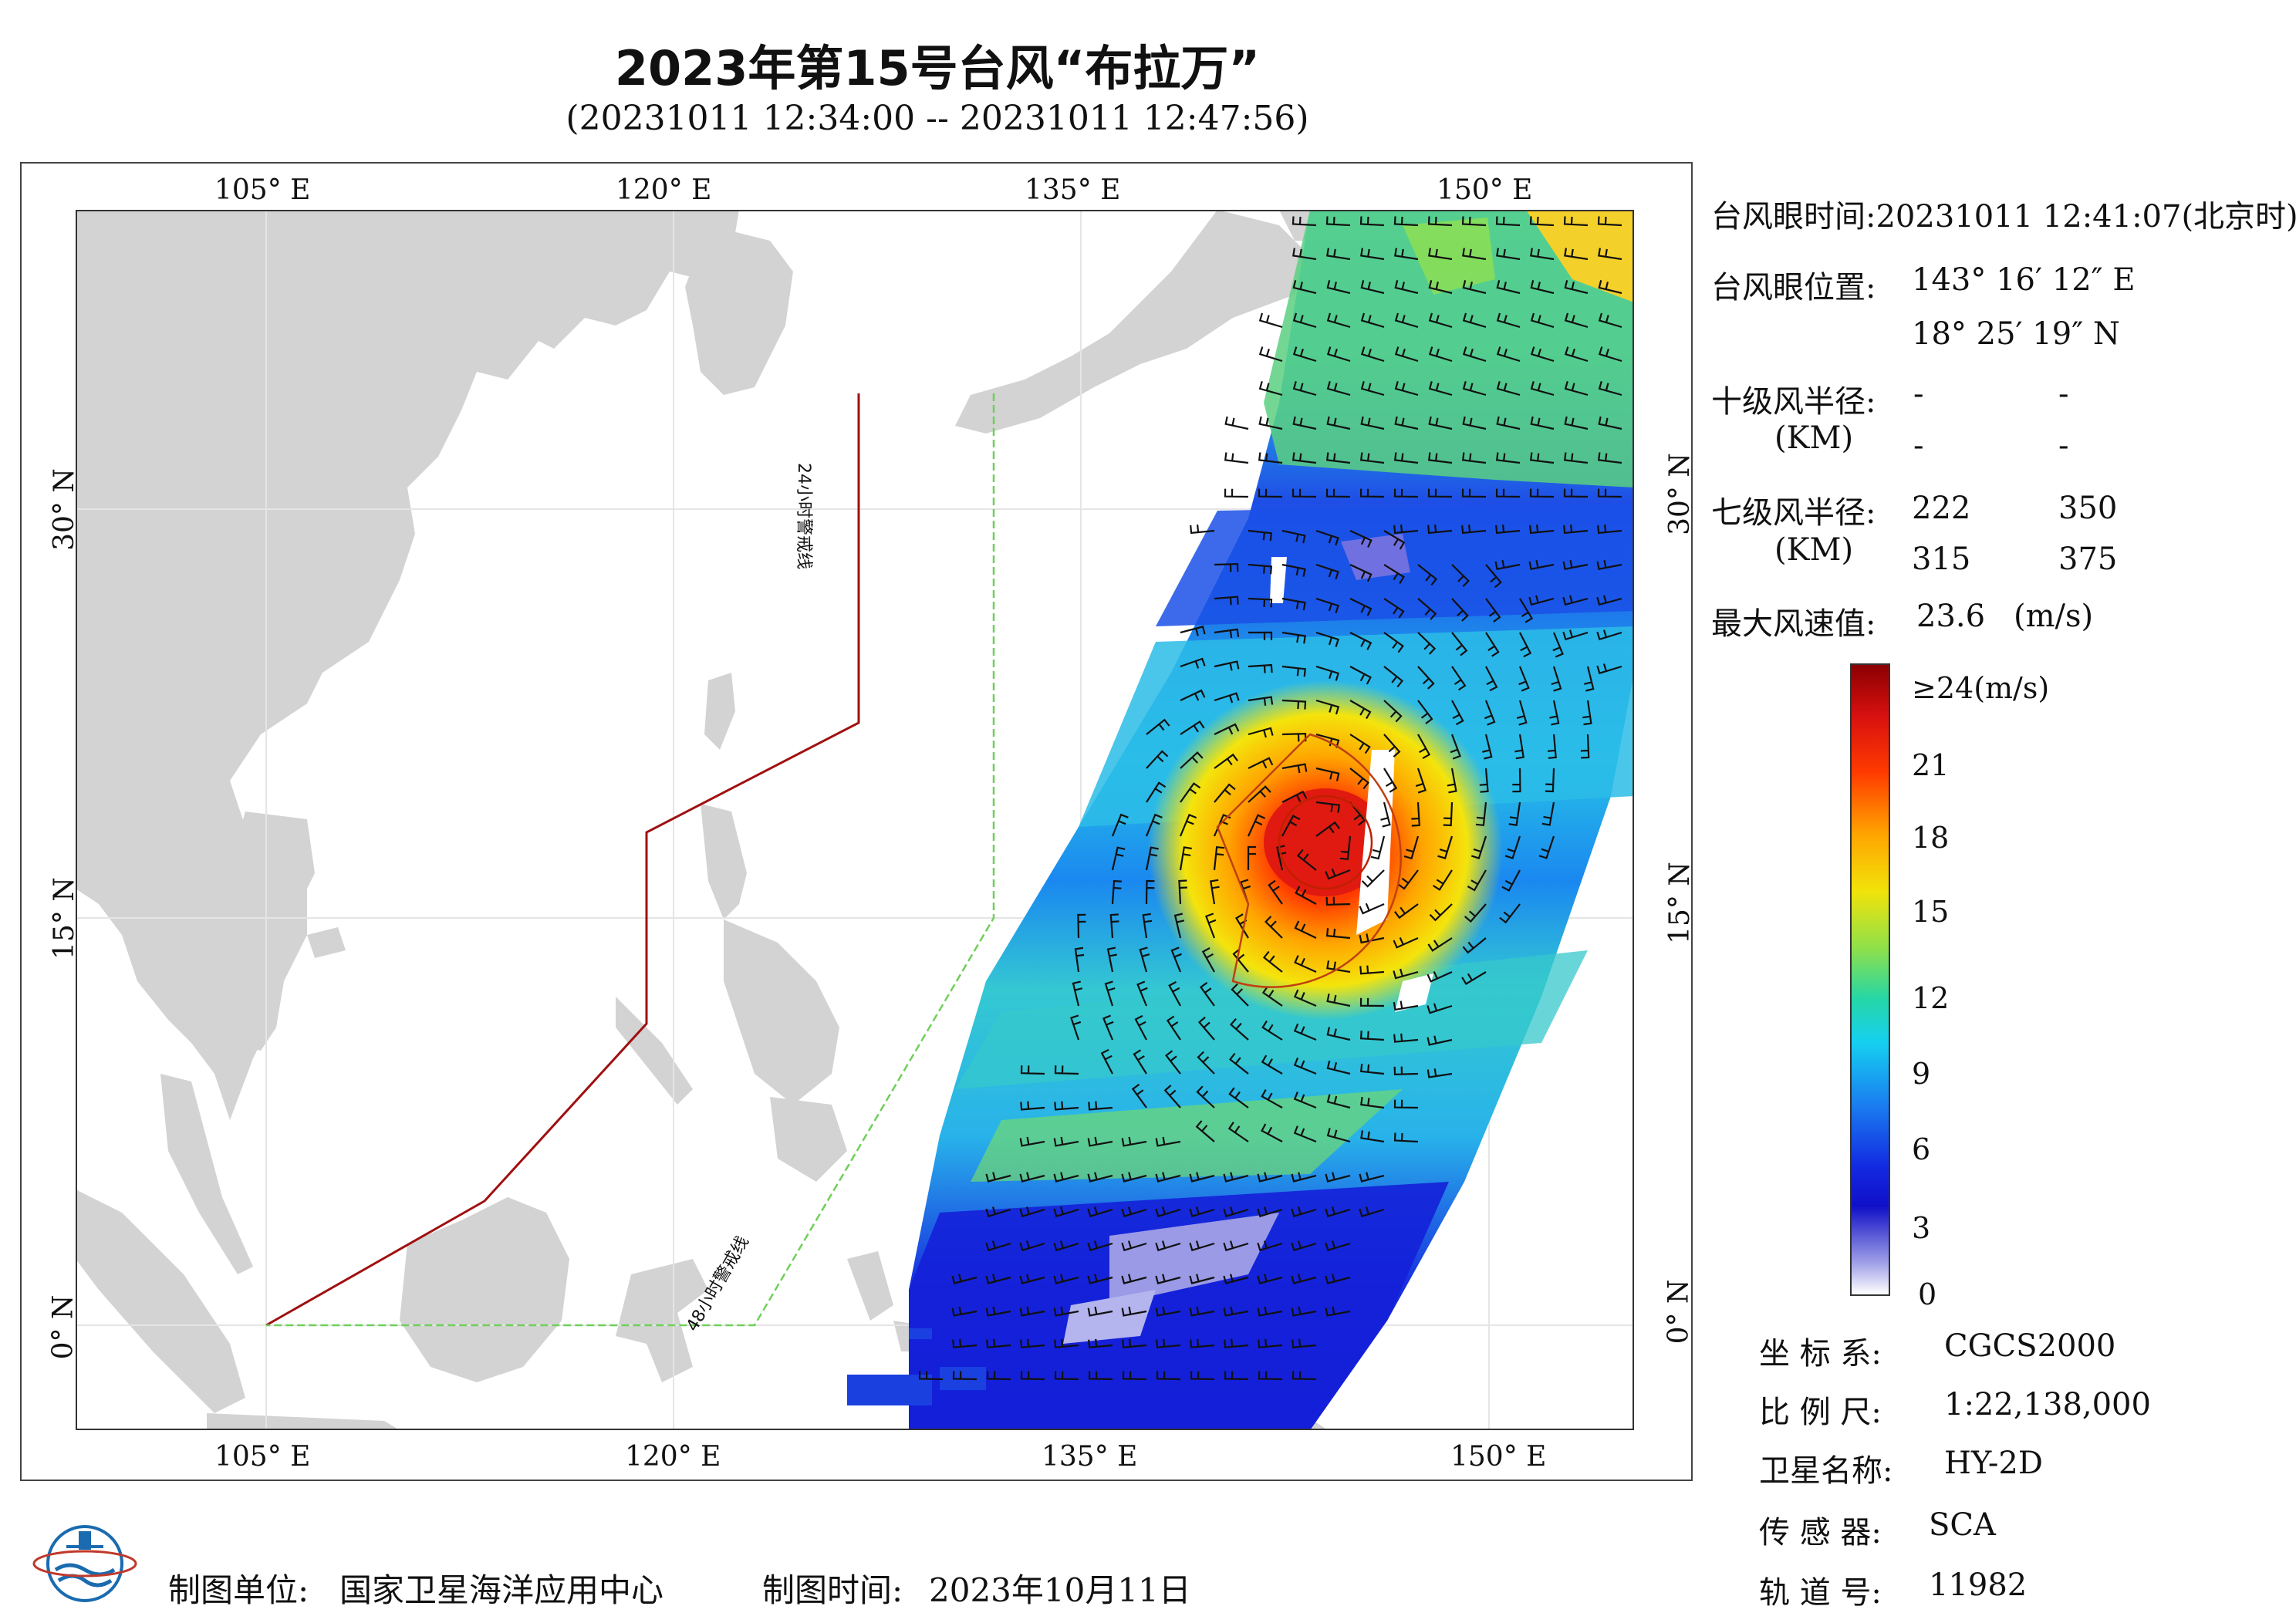 The height and width of the screenshot is (1623, 2296). I want to click on legend-label-24: ≥24(m/s), so click(1981, 688).